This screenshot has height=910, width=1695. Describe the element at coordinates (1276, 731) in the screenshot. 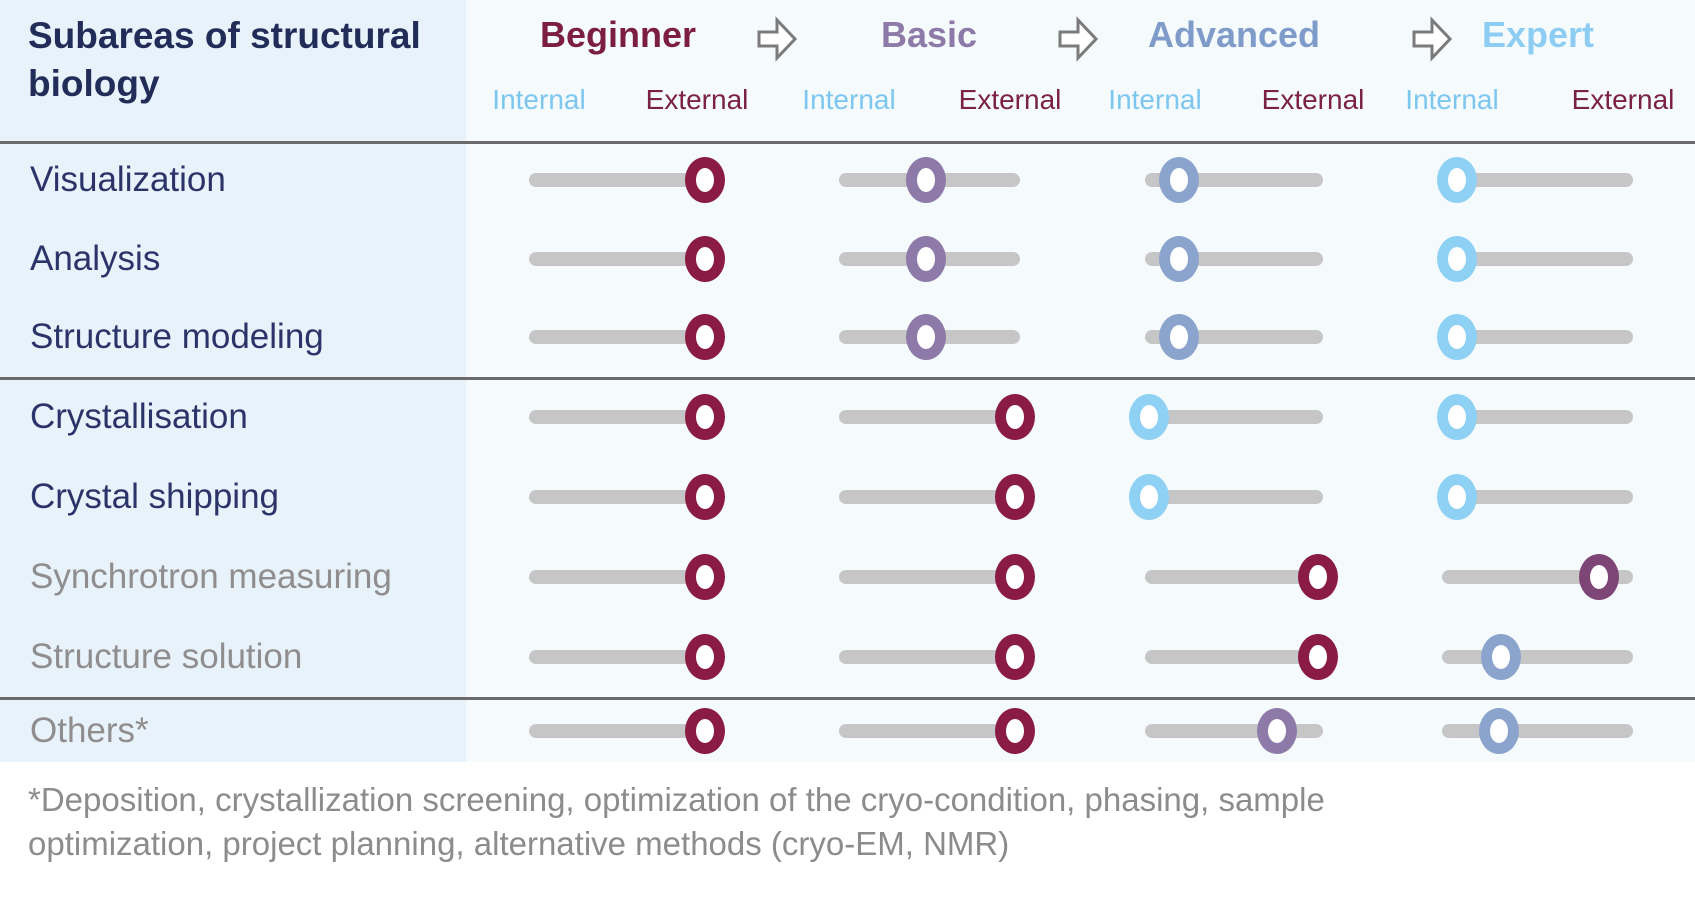

I see `slider-knob-advanced-others` at that location.